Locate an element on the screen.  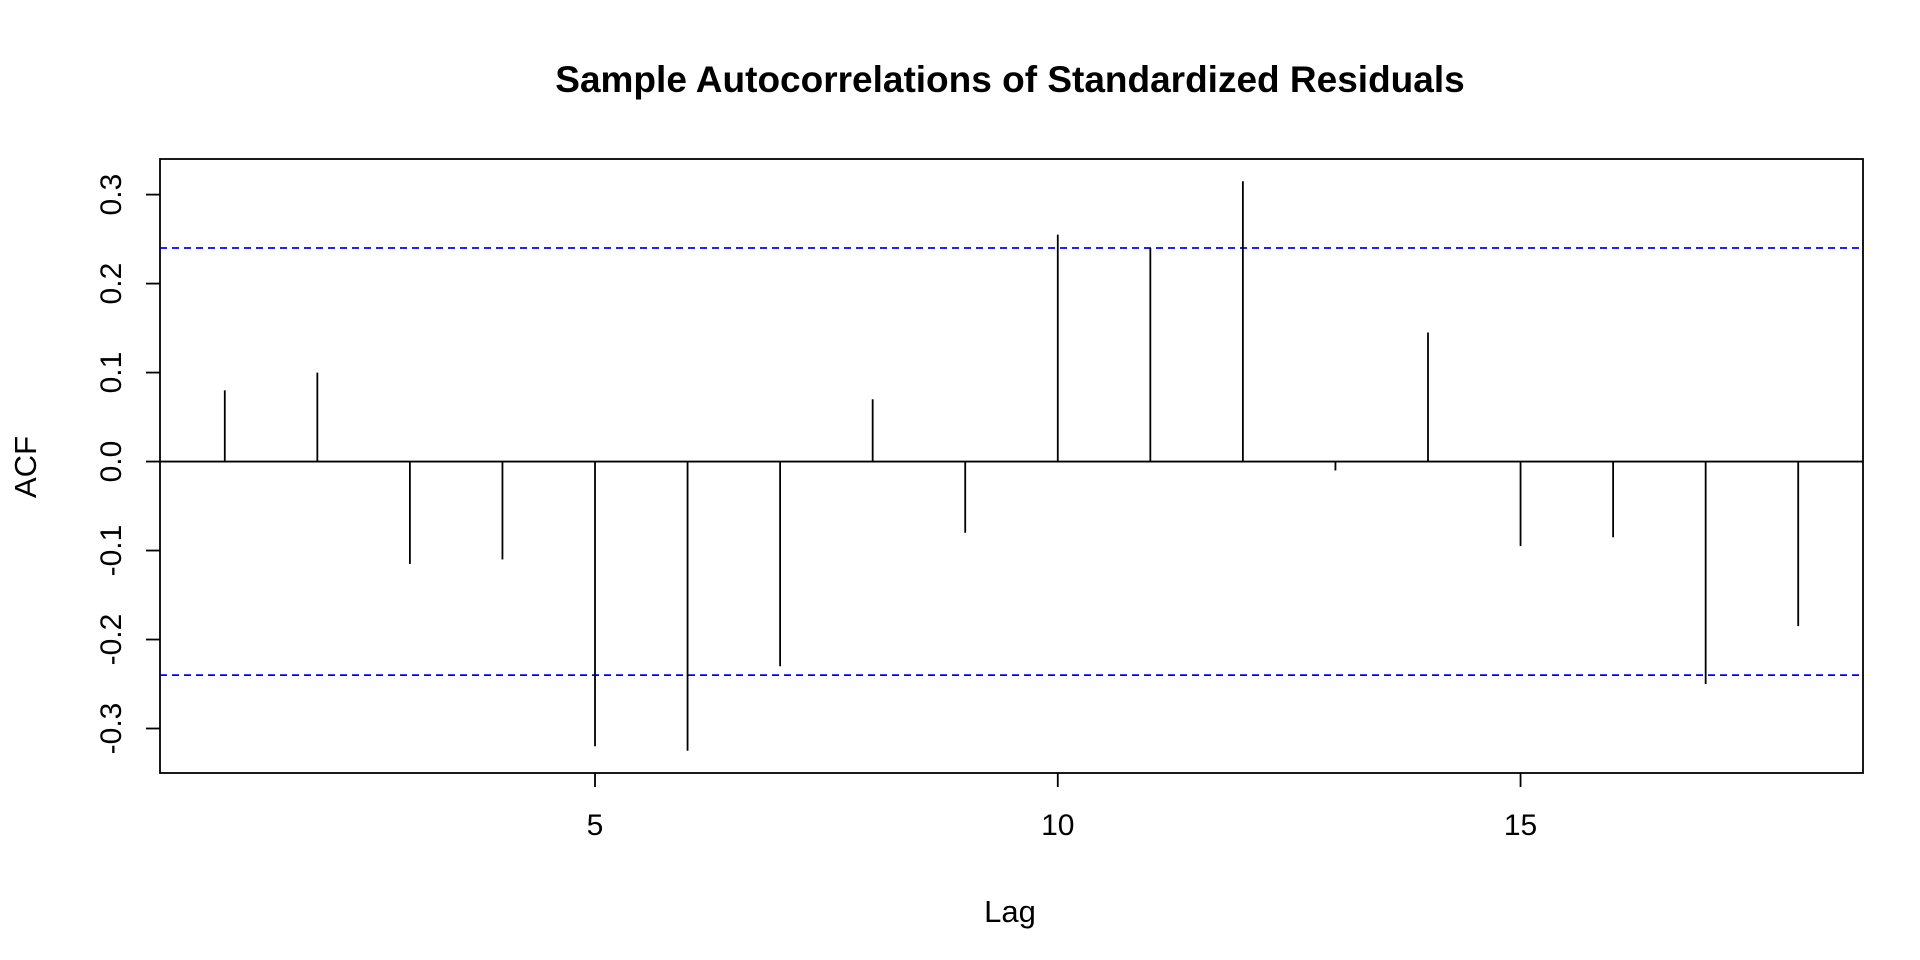
y-tick-label: 0.3 is located at coordinates (111, 195).